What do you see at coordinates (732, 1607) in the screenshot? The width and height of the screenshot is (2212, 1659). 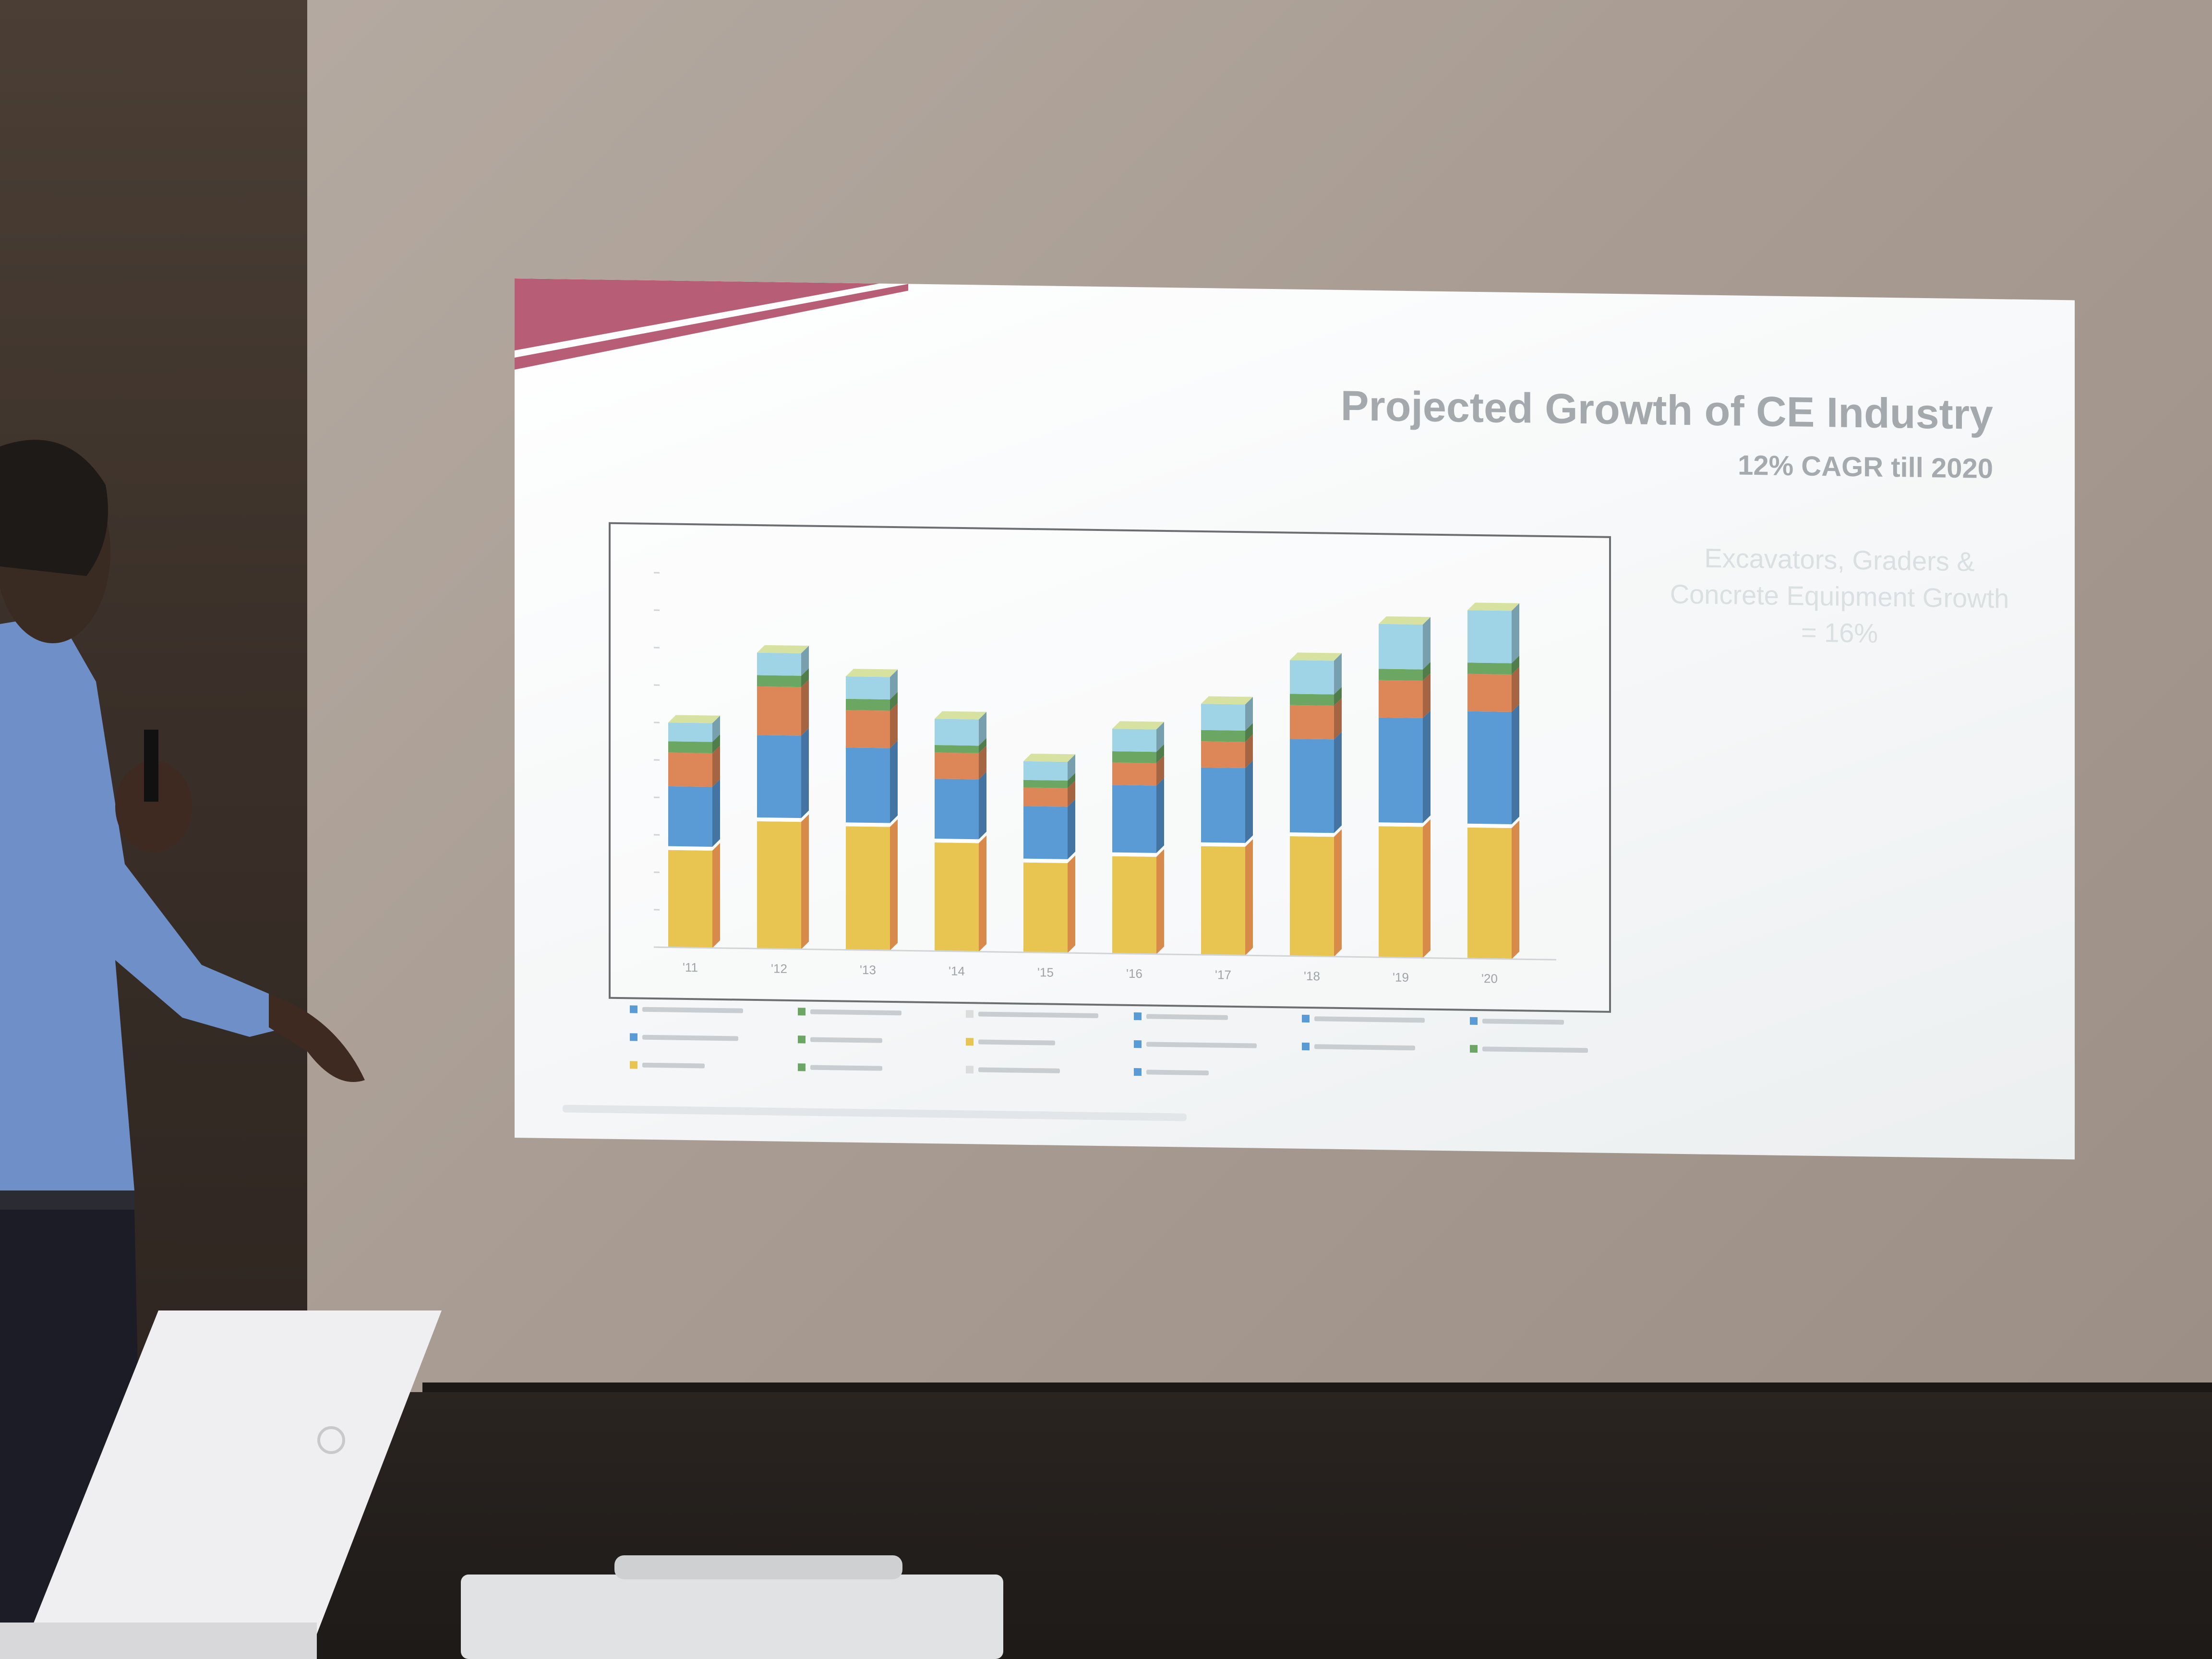 I see `projector` at bounding box center [732, 1607].